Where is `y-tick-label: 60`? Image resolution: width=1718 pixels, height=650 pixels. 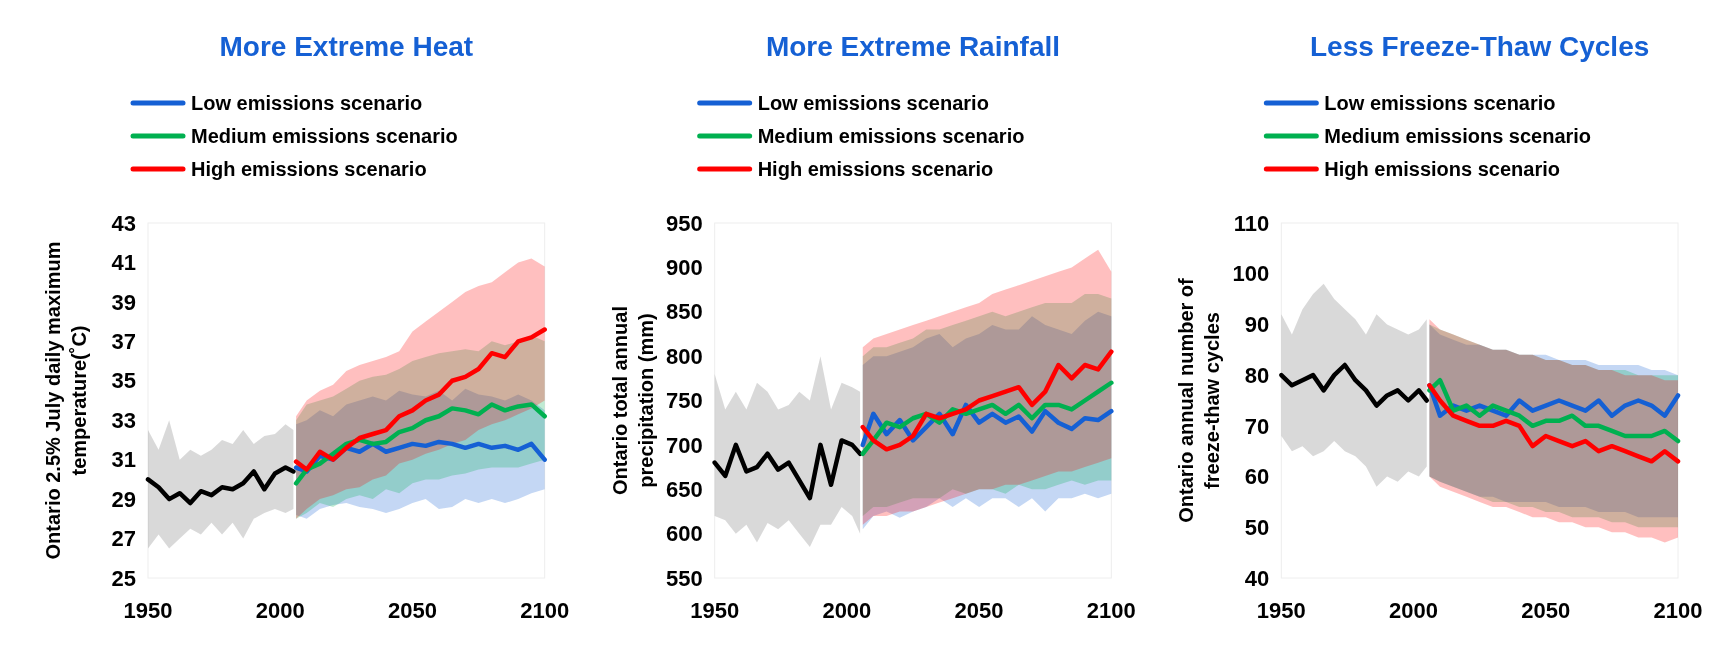 y-tick-label: 60 is located at coordinates (1257, 477).